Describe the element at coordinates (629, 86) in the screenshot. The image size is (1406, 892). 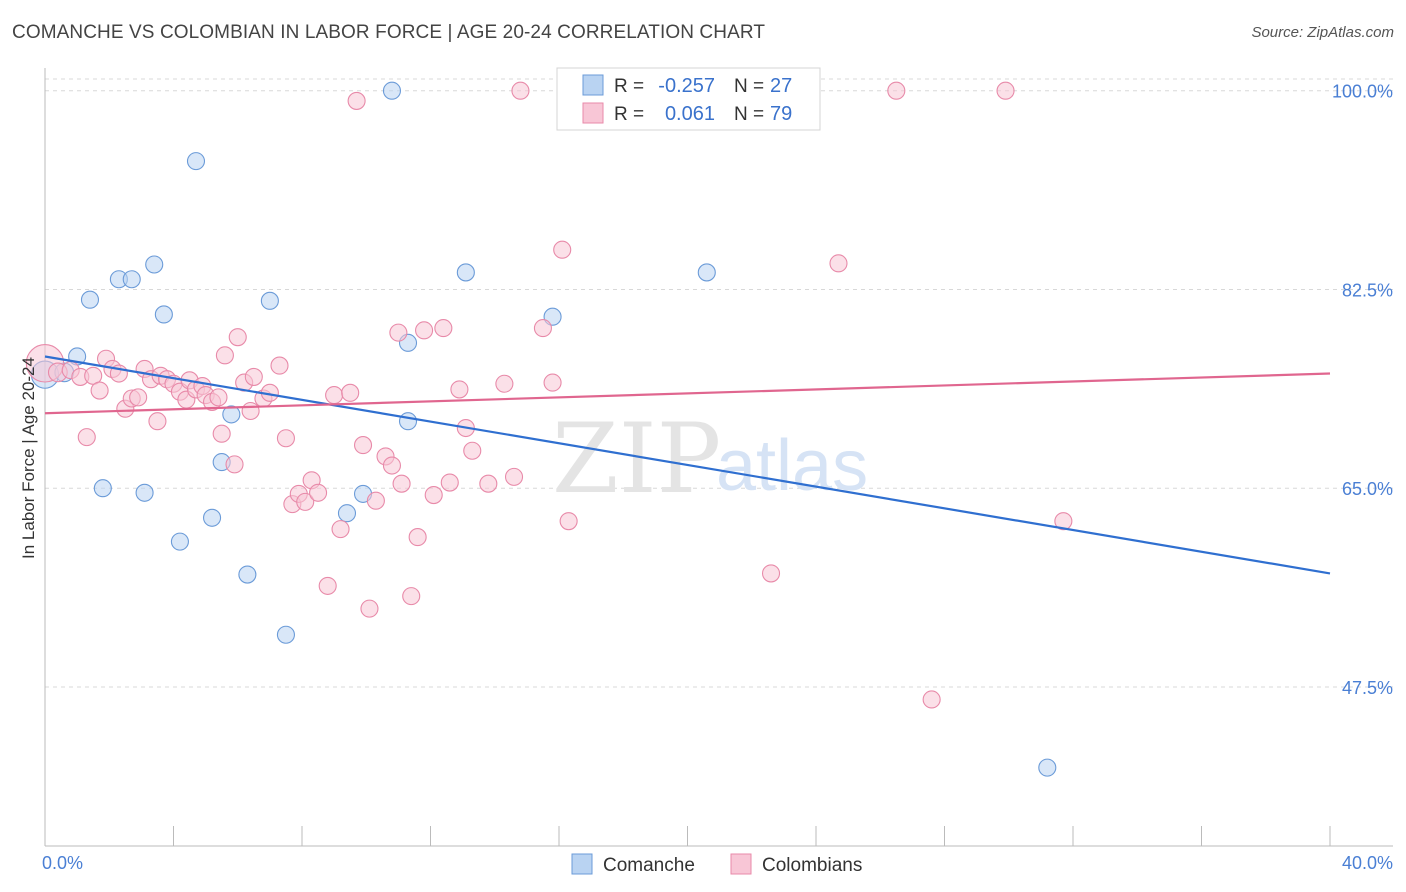
I see `comanche-r-label: R =` at that location.